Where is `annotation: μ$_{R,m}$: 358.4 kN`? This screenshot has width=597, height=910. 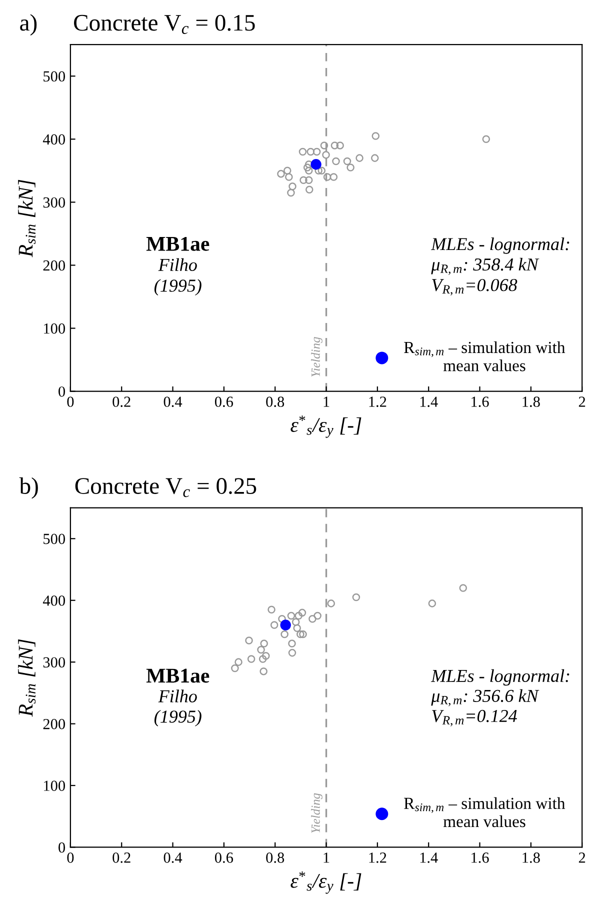
annotation: μ$_{R,m}$: 358.4 kN is located at coordinates (485, 266).